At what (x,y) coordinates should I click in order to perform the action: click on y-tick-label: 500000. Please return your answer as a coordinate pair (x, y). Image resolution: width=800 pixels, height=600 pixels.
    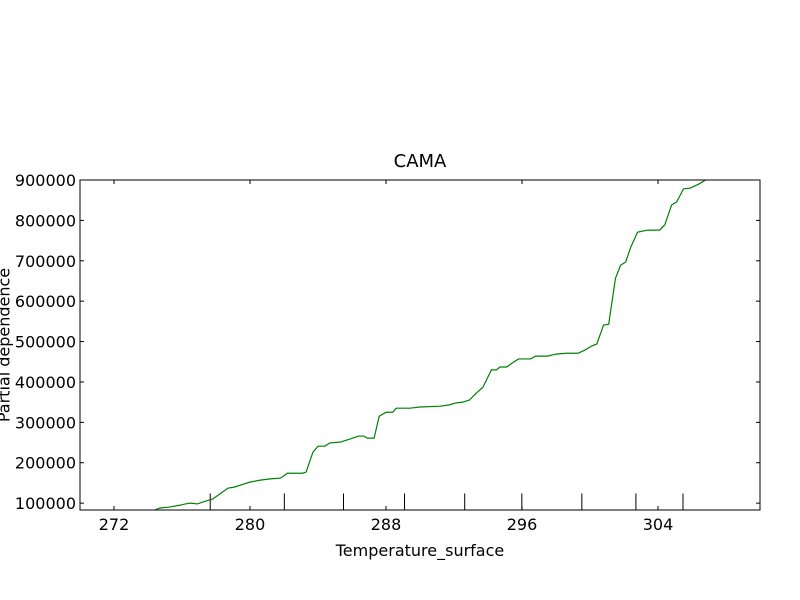
    Looking at the image, I should click on (45, 342).